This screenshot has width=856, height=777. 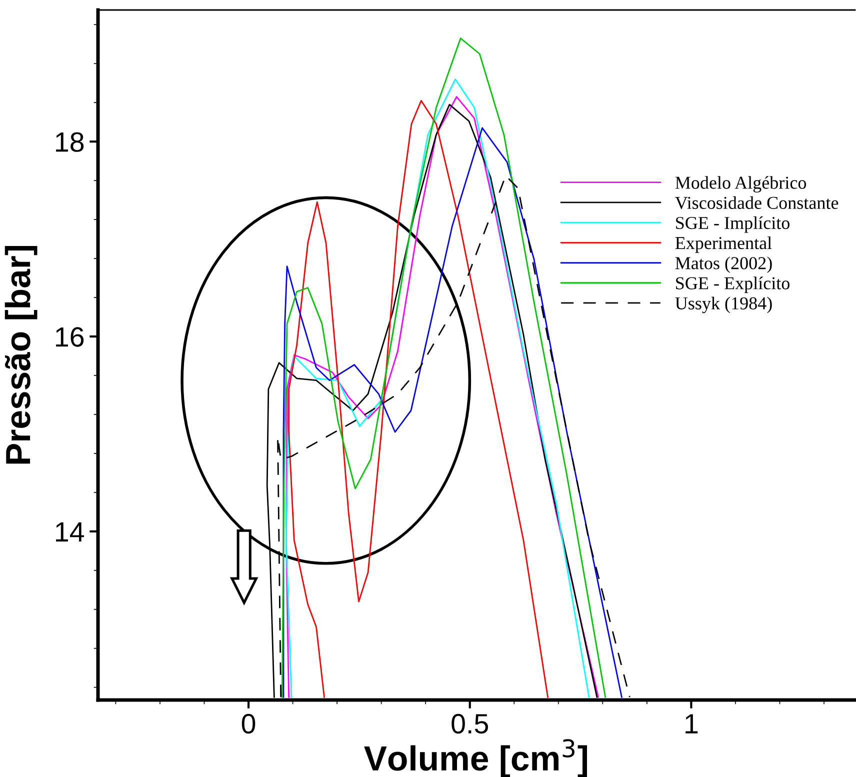 What do you see at coordinates (740, 184) in the screenshot?
I see `text: Modelo Algébrico` at bounding box center [740, 184].